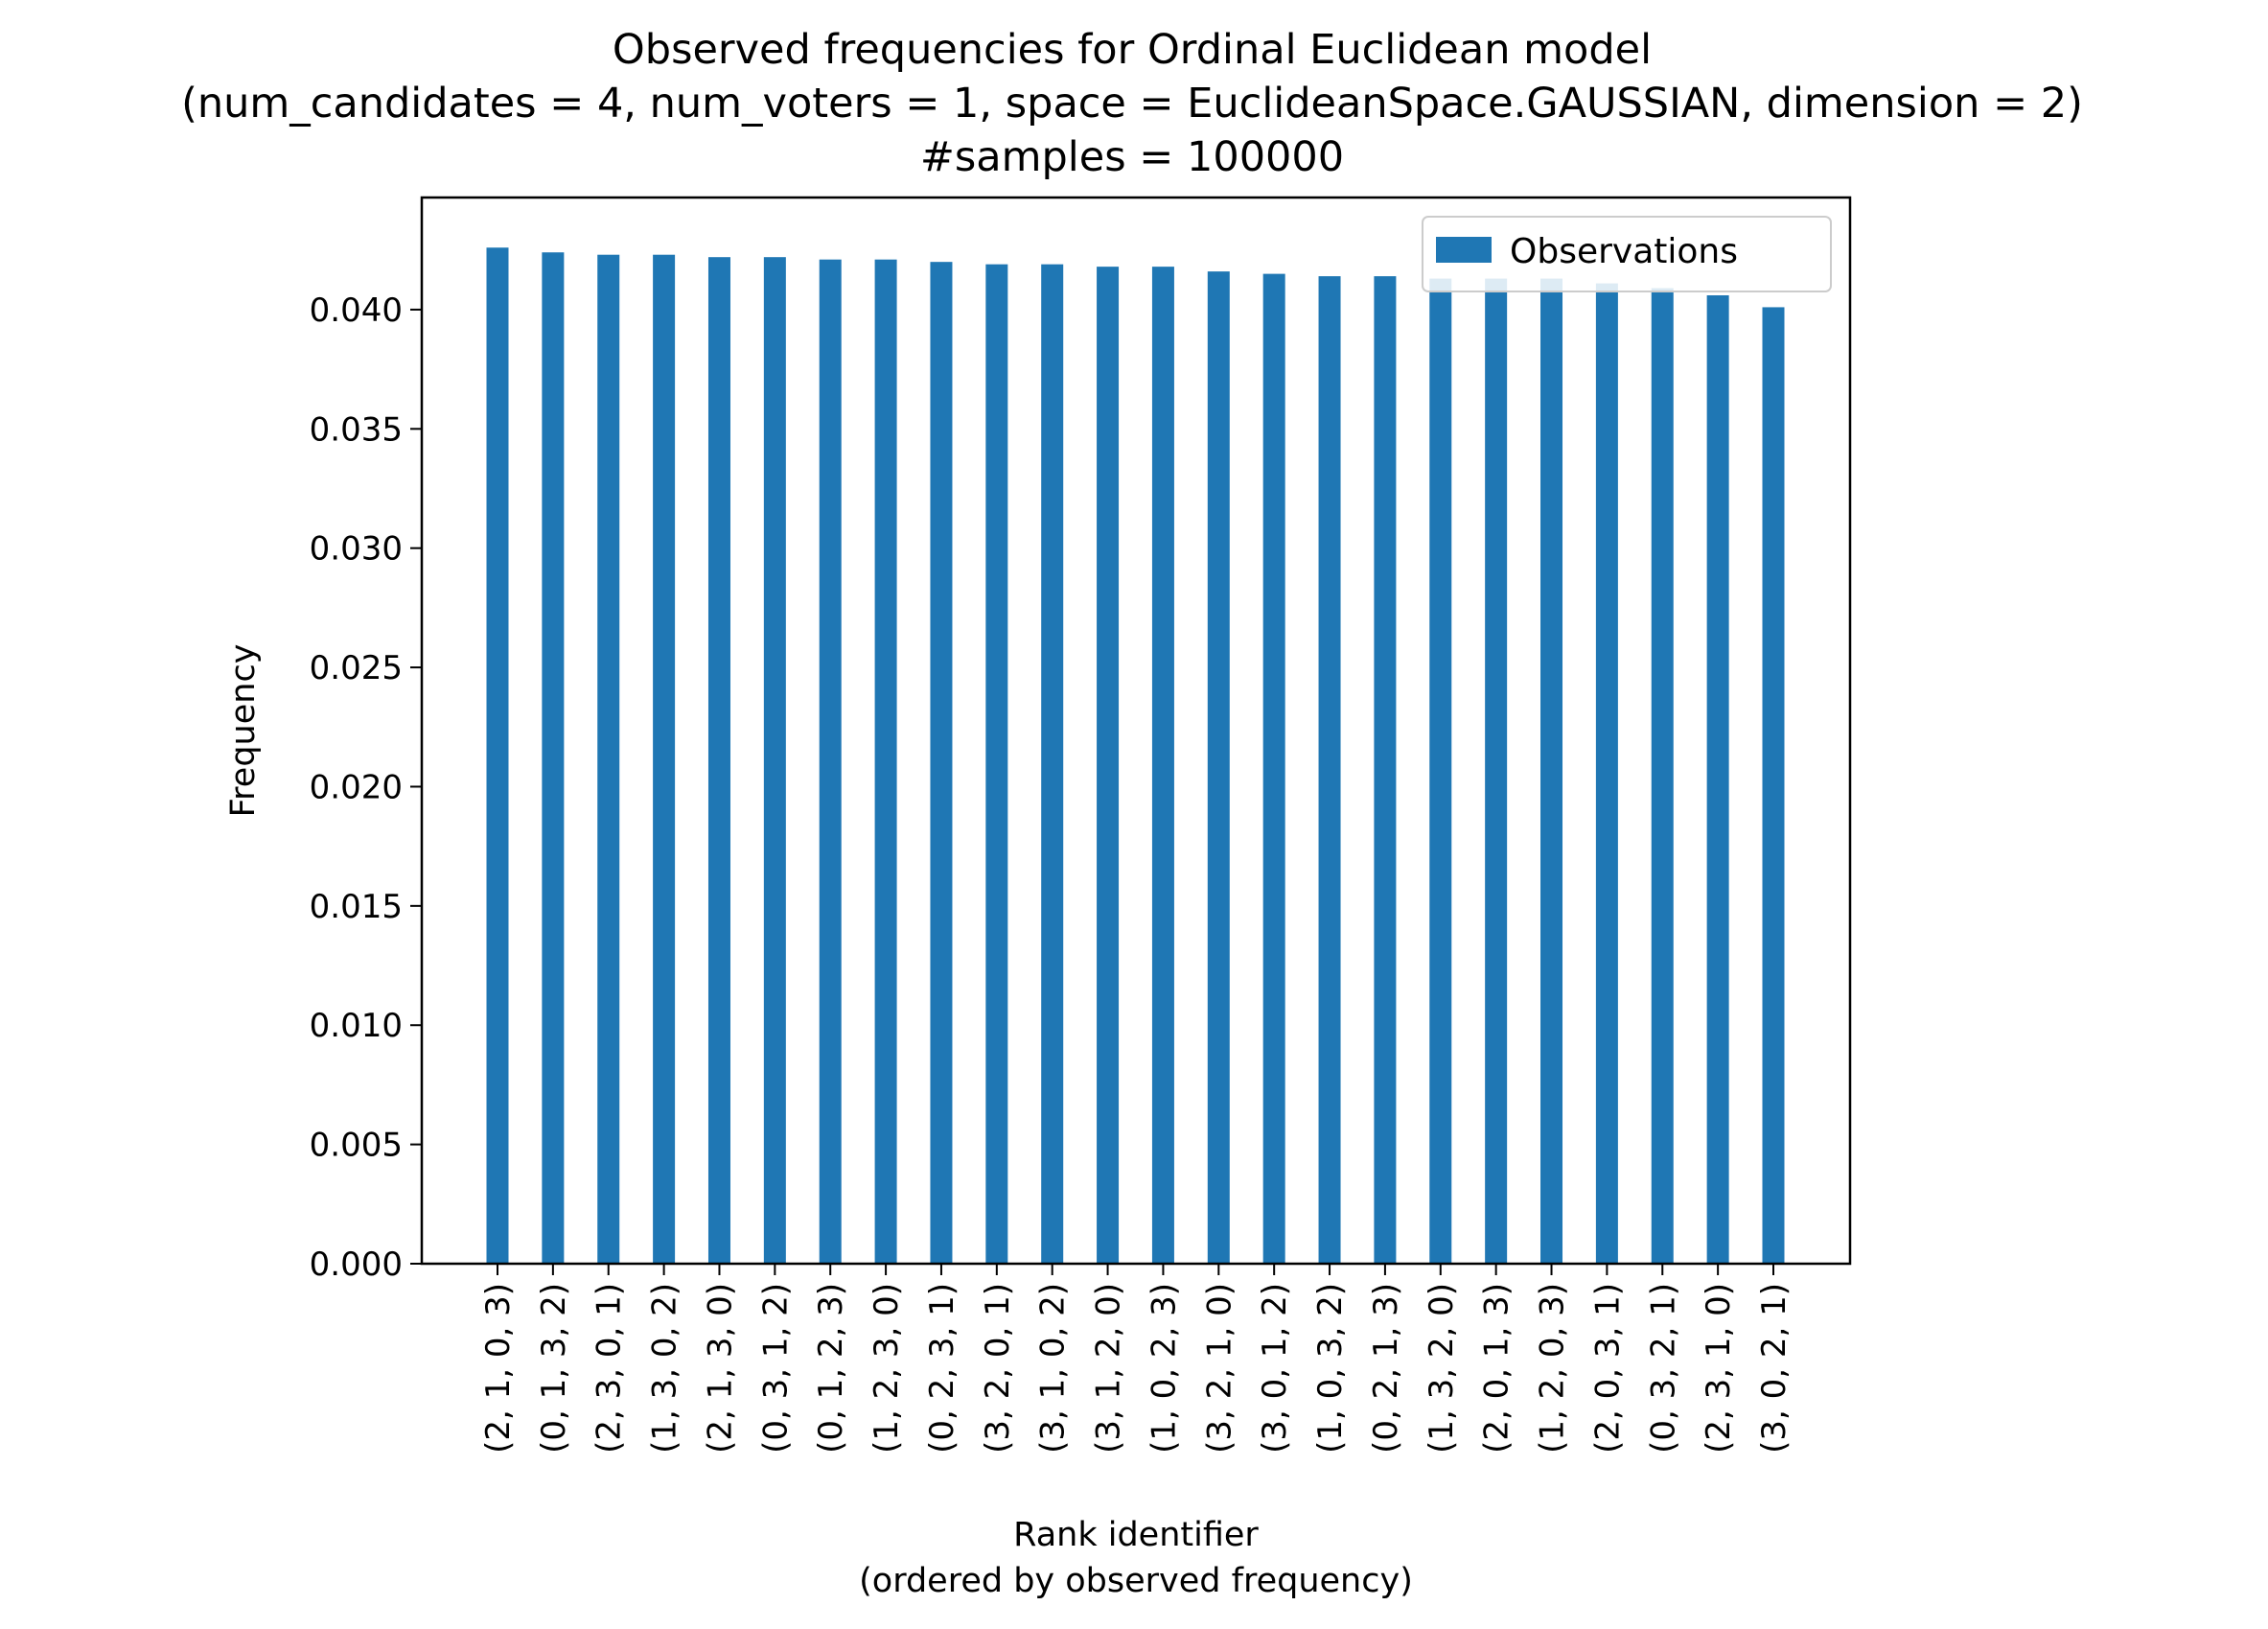 The height and width of the screenshot is (1629, 2268). Describe the element at coordinates (1386, 1368) in the screenshot. I see `x-tick-label: (0, 2, 1, 3)` at that location.